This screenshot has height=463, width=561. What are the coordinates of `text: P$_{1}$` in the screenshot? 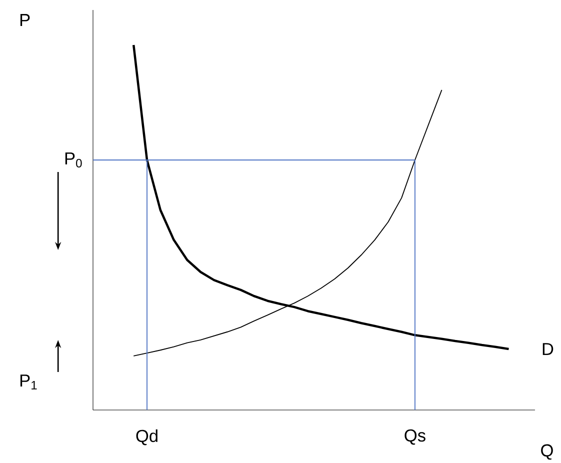 It's located at (28, 382).